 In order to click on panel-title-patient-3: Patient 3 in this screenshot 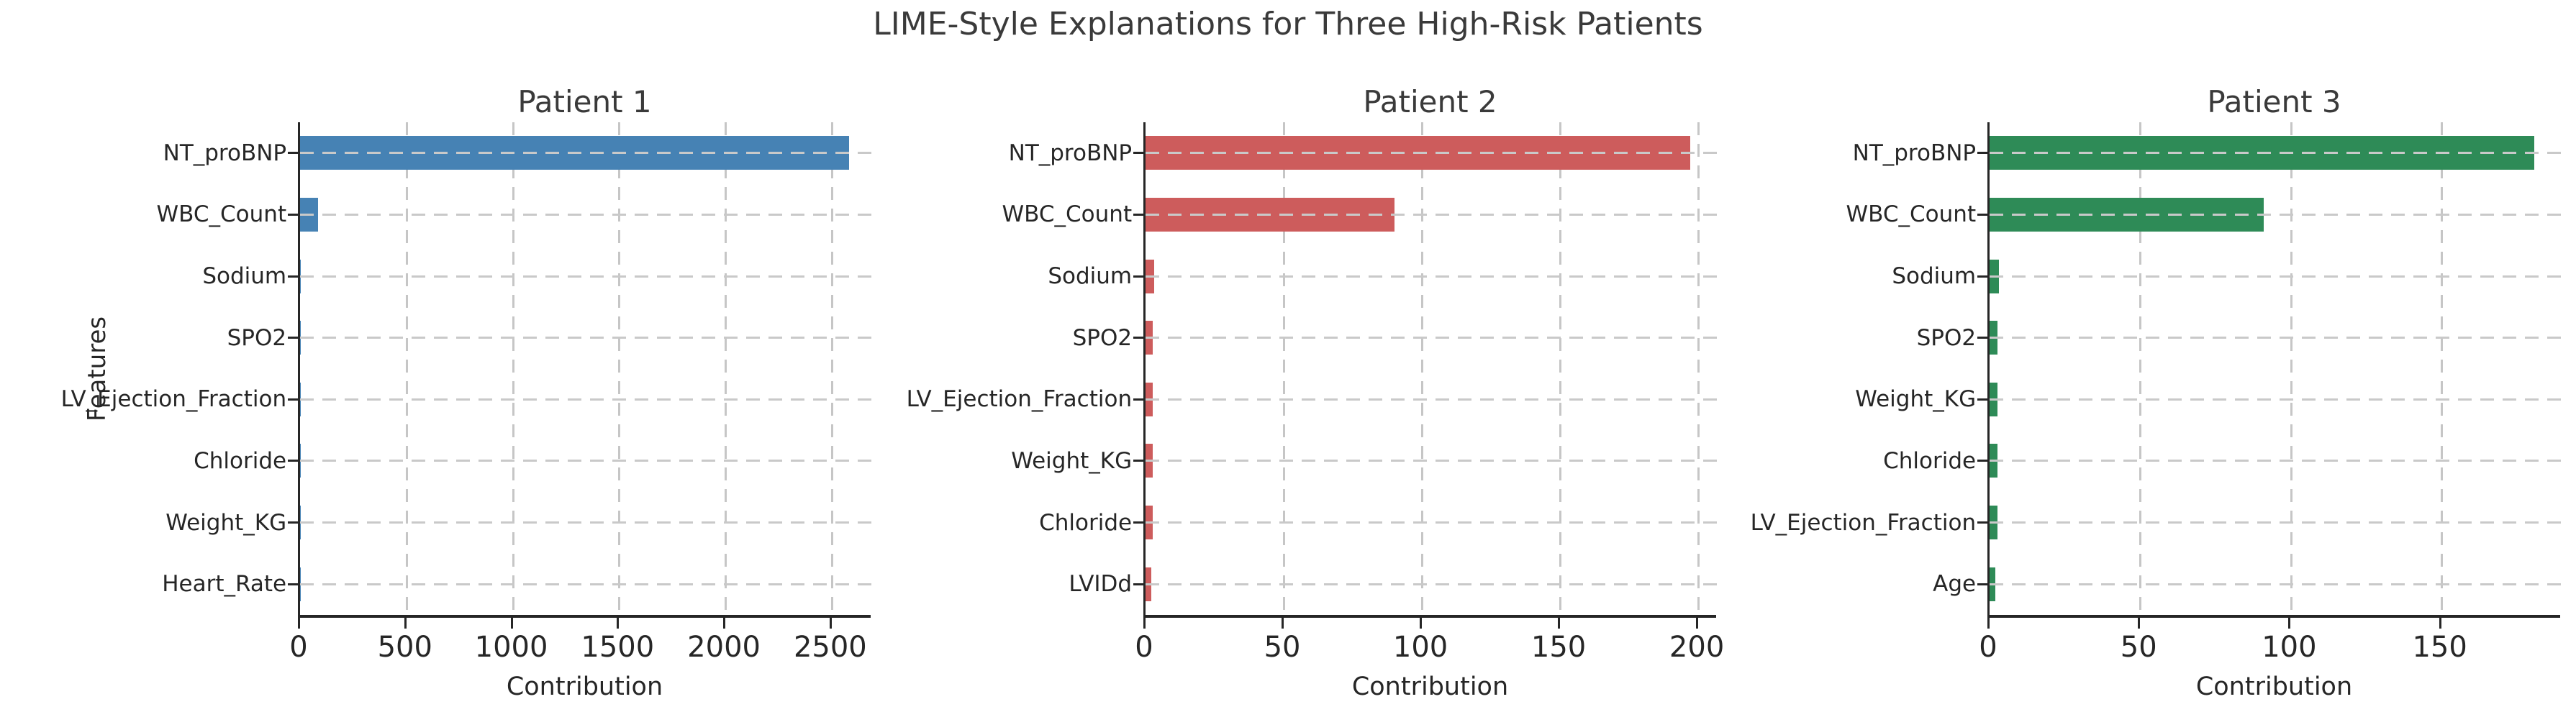, I will do `click(2274, 101)`.